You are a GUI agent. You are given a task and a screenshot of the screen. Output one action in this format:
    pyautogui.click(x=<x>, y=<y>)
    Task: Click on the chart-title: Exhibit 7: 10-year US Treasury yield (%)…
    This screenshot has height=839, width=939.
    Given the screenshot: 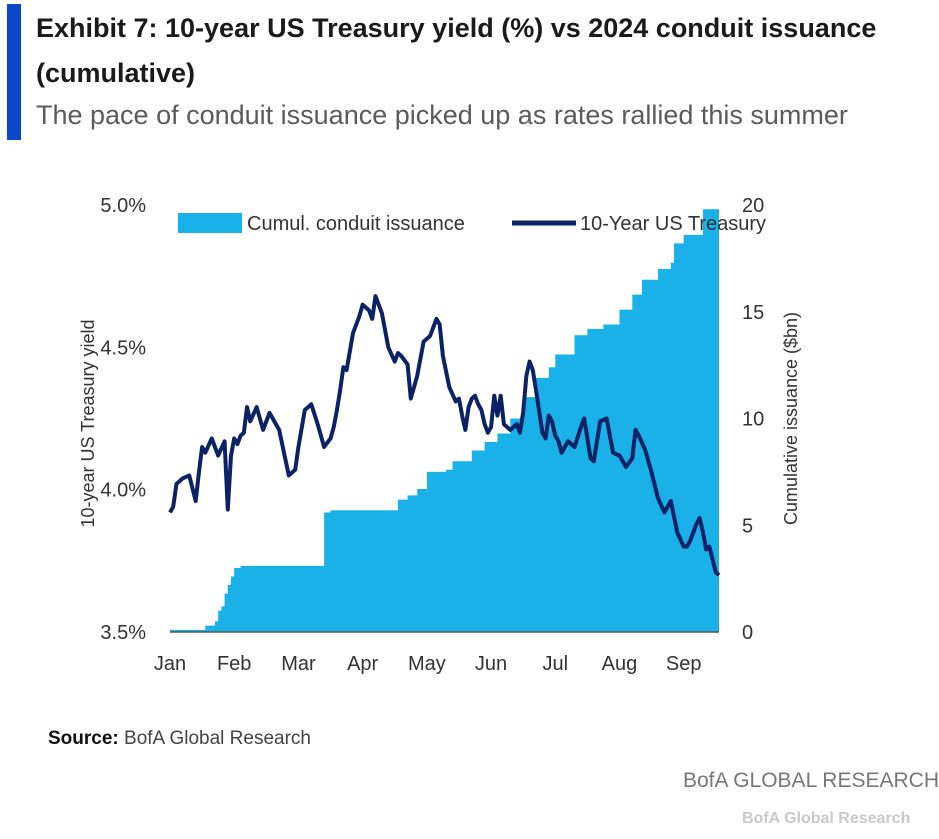 What is the action you would take?
    pyautogui.click(x=456, y=50)
    